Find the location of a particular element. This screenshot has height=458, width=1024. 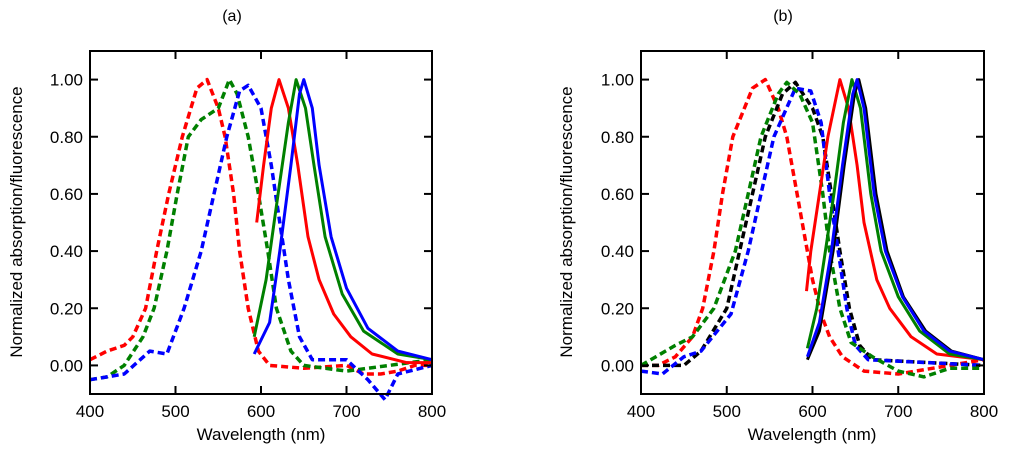

panel-title: (a) is located at coordinates (232, 16).